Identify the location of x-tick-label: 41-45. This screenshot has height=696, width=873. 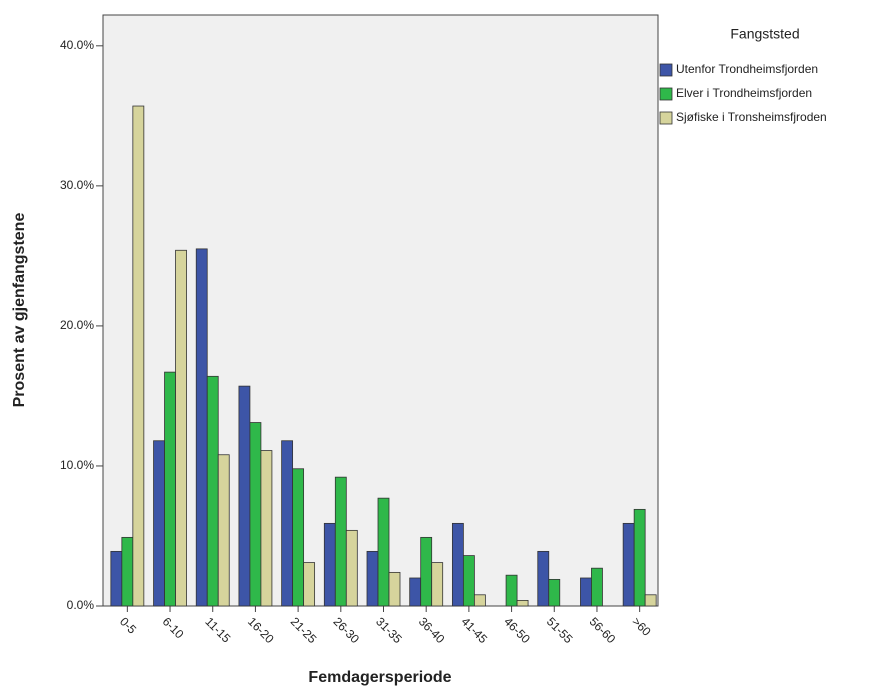
(475, 630).